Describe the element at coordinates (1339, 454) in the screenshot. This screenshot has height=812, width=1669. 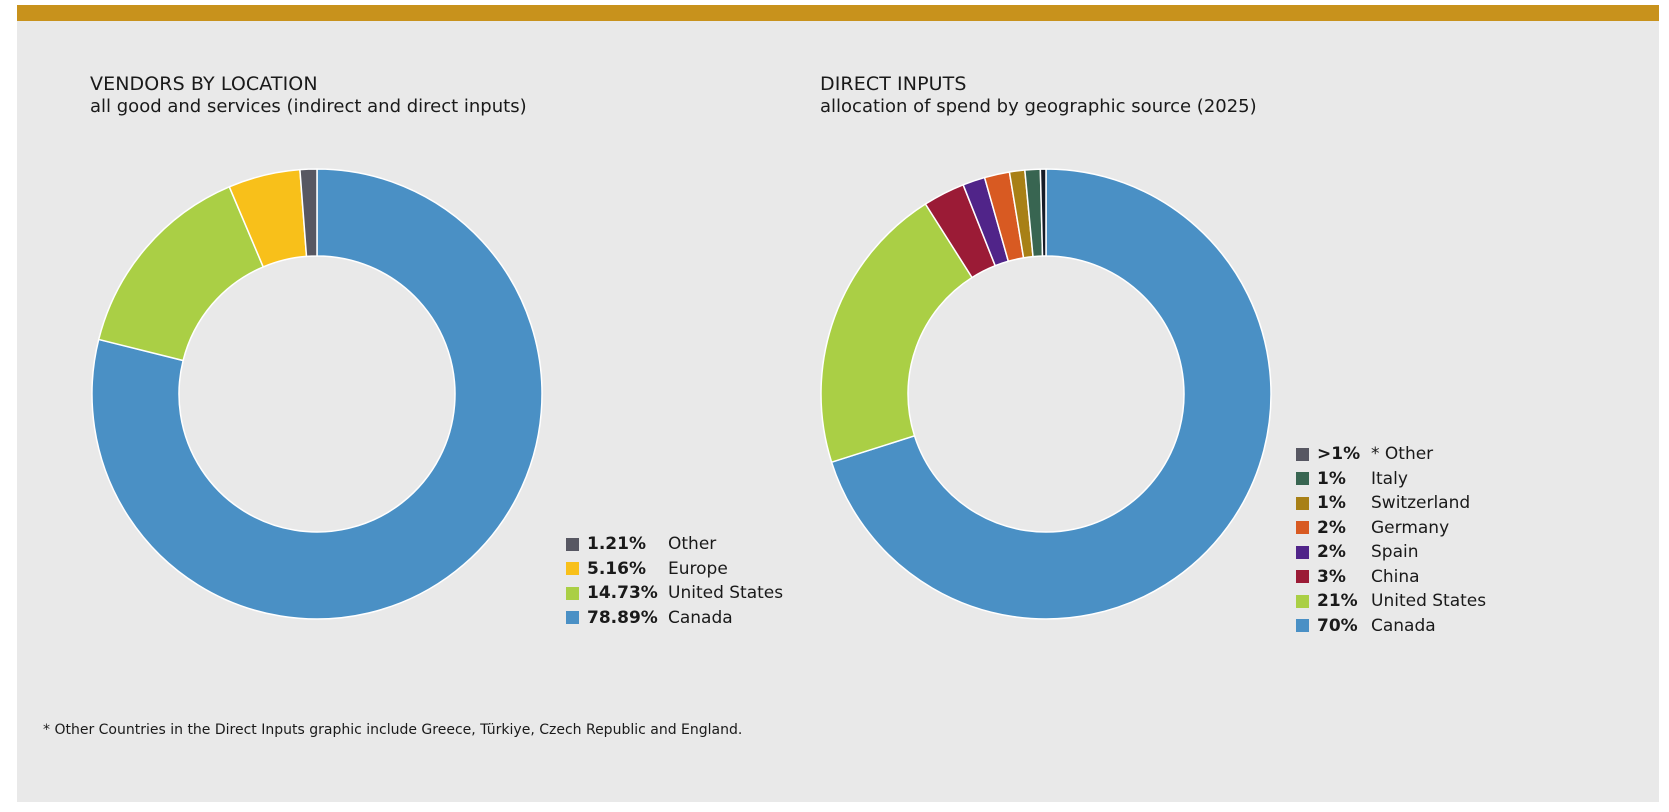
I see `legend-percent: >1%` at that location.